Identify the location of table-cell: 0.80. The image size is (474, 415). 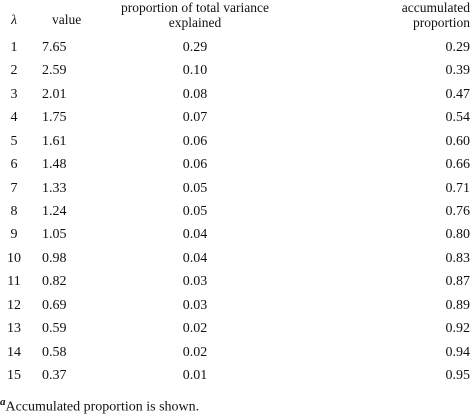
(458, 235).